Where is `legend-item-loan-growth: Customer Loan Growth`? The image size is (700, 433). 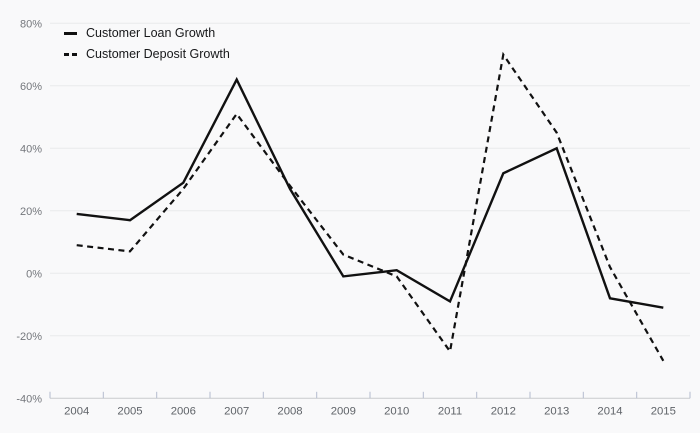
legend-item-loan-growth: Customer Loan Growth is located at coordinates (147, 33).